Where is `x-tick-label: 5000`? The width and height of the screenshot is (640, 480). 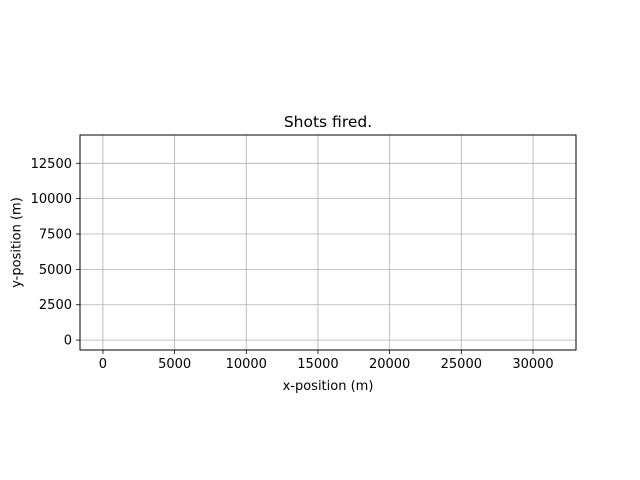 x-tick-label: 5000 is located at coordinates (174, 364).